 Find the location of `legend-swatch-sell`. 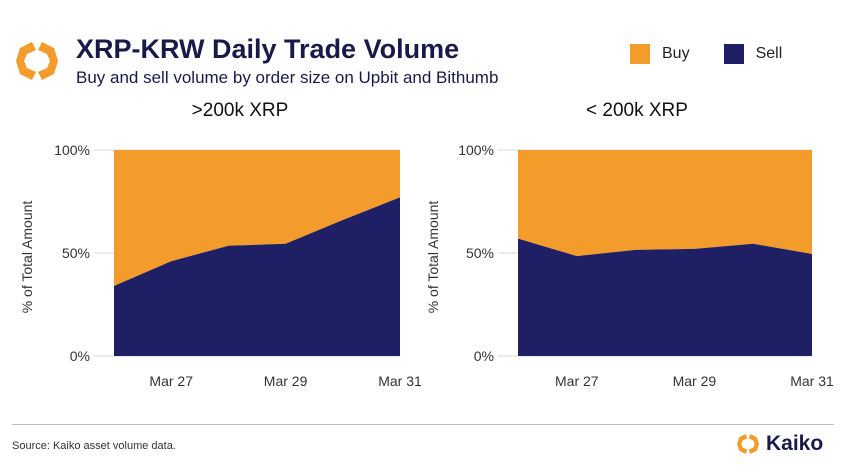

legend-swatch-sell is located at coordinates (733, 54).